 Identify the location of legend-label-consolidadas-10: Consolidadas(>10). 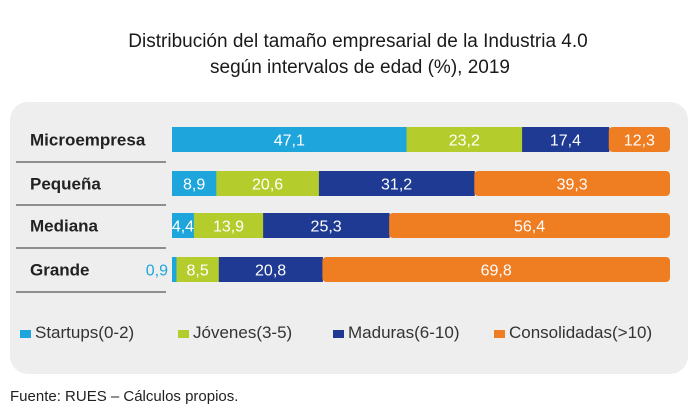
(580, 332).